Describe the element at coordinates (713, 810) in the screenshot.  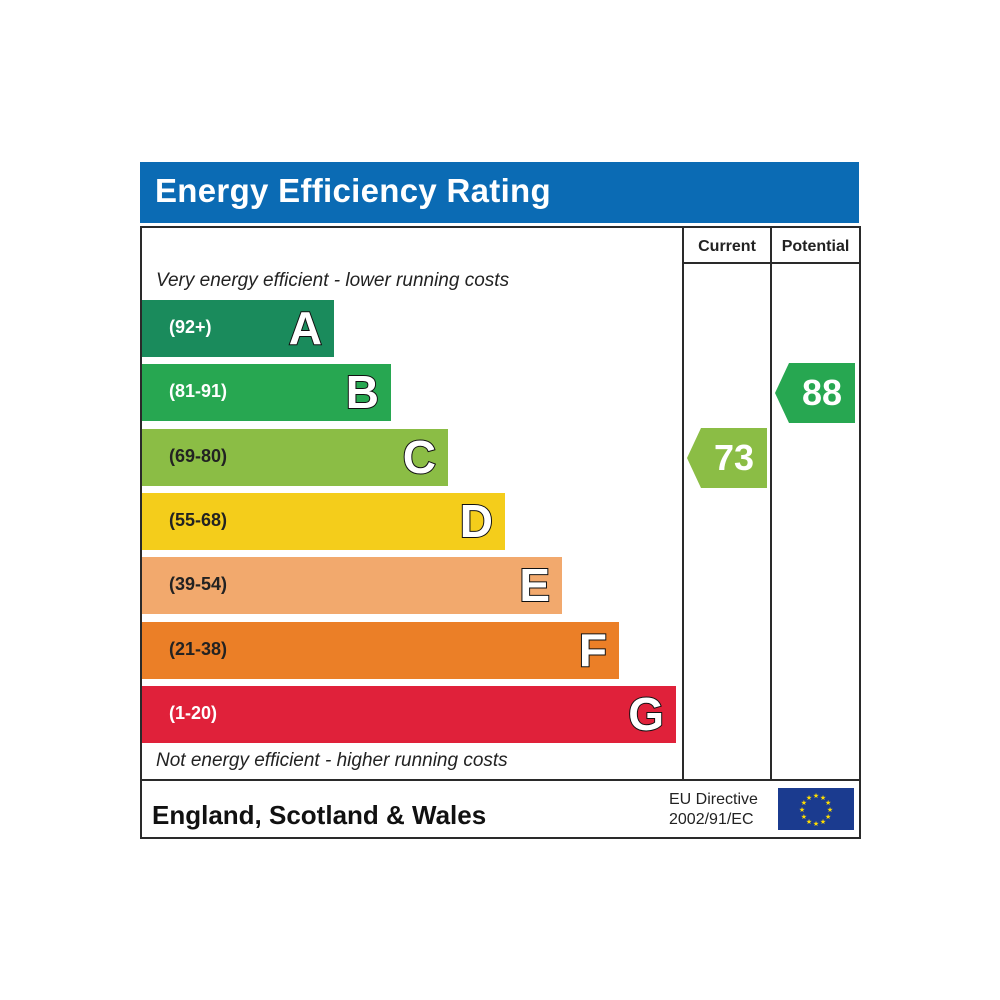
I see `eu-directive: EU Directive 2002/91/EC` at that location.